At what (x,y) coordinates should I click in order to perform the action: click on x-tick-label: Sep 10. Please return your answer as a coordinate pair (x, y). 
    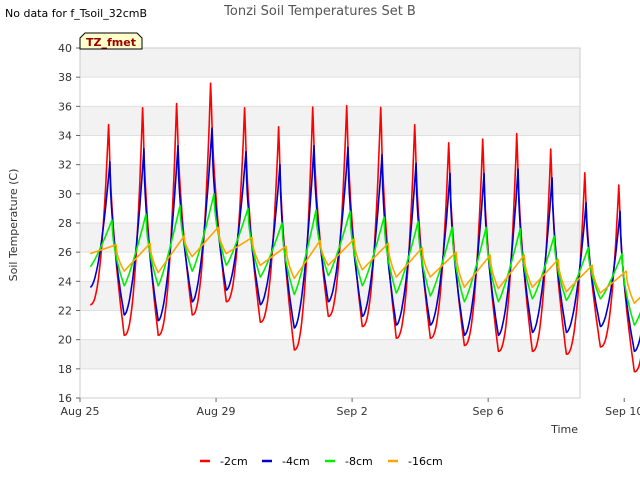
    Looking at the image, I should click on (622, 411).